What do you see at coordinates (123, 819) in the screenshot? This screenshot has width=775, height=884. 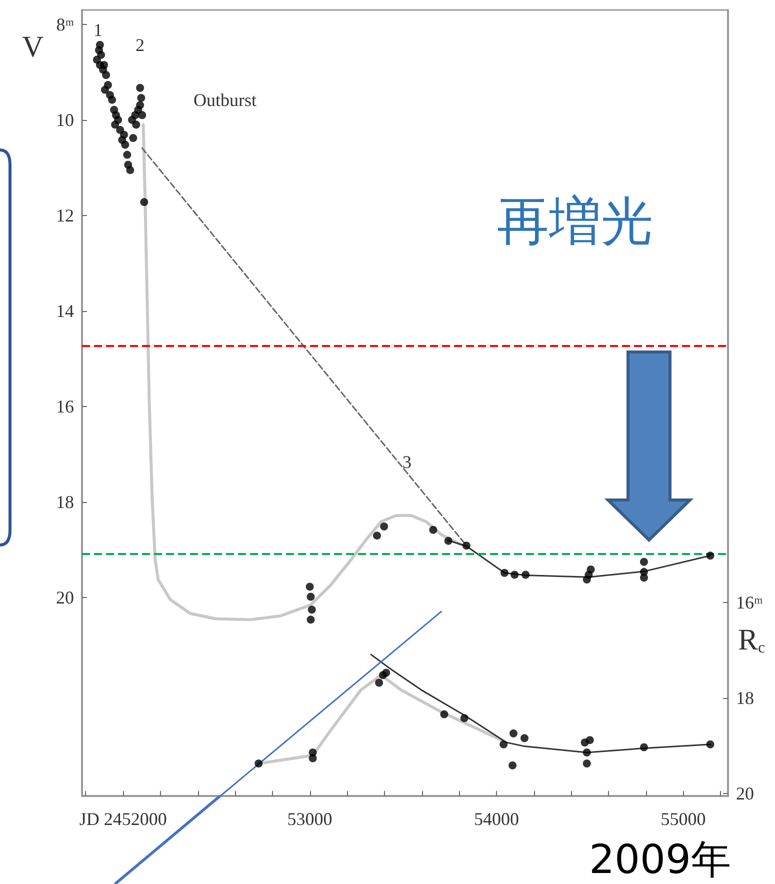 I see `x-tick-label: JD 2452000` at bounding box center [123, 819].